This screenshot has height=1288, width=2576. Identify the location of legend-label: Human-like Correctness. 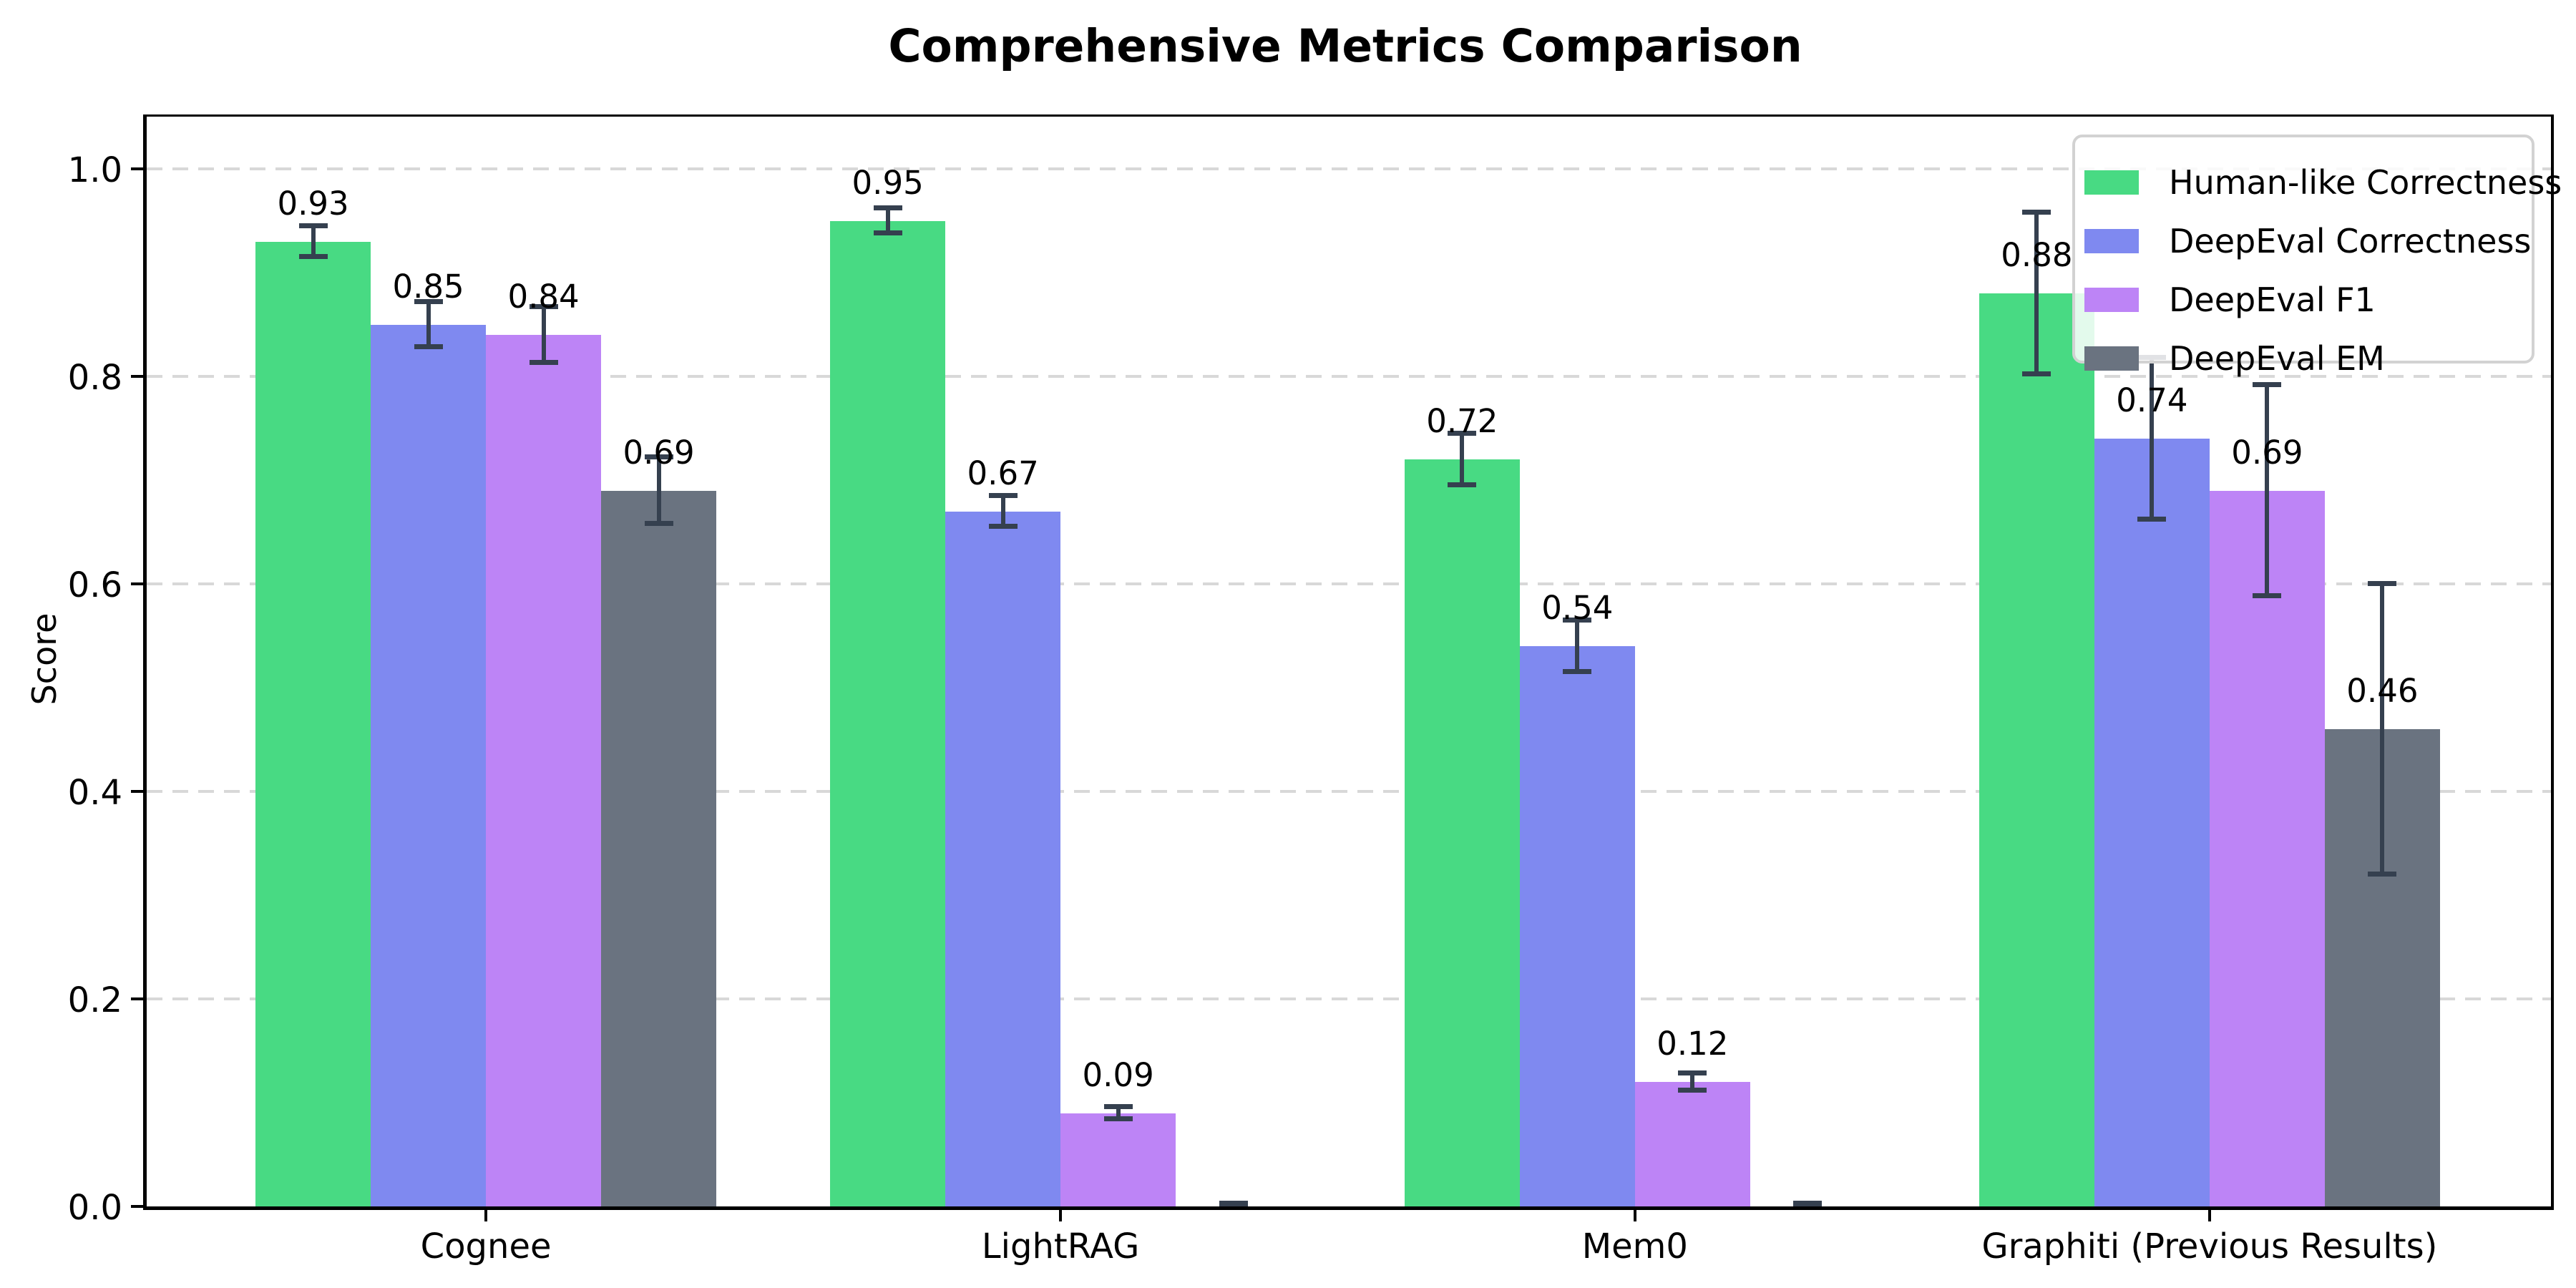
(2365, 182).